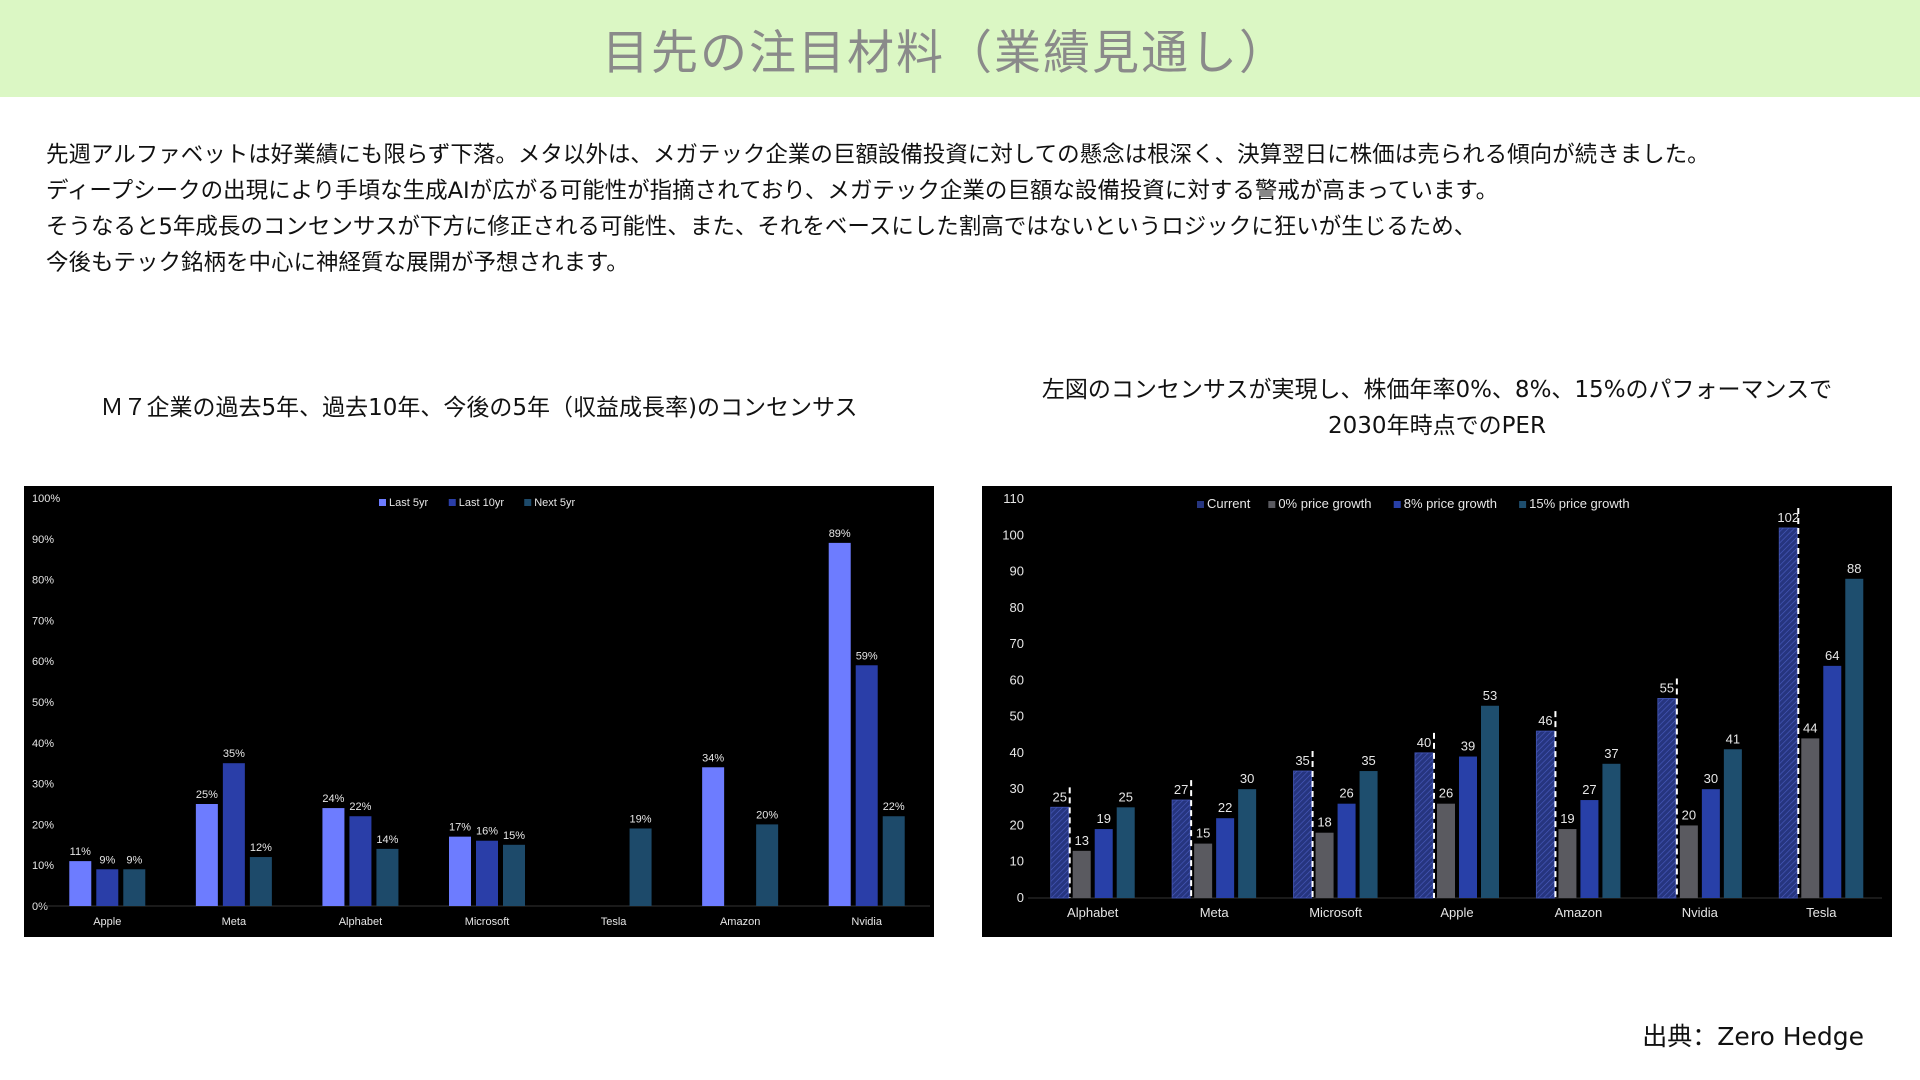  Describe the element at coordinates (46, 499) in the screenshot. I see `y-tick-label: 100%` at that location.